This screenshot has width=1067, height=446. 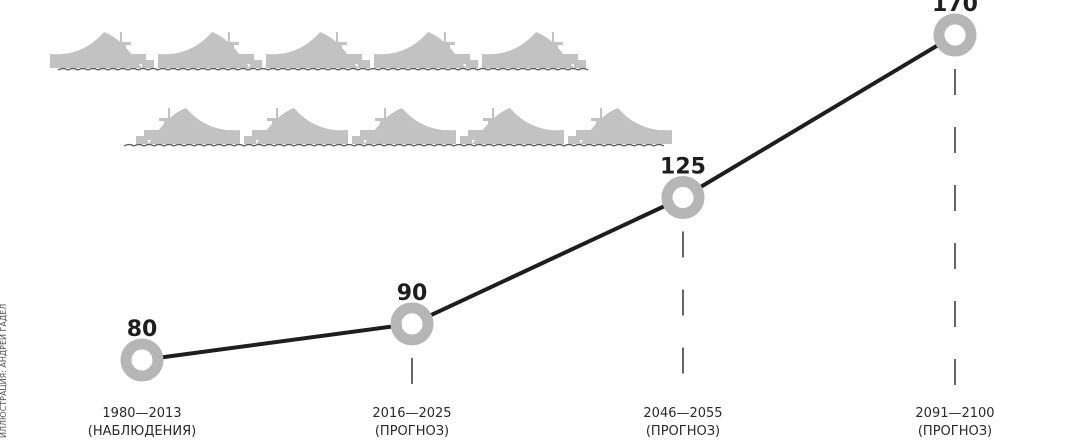 I want to click on value-label: 80, so click(x=142, y=329).